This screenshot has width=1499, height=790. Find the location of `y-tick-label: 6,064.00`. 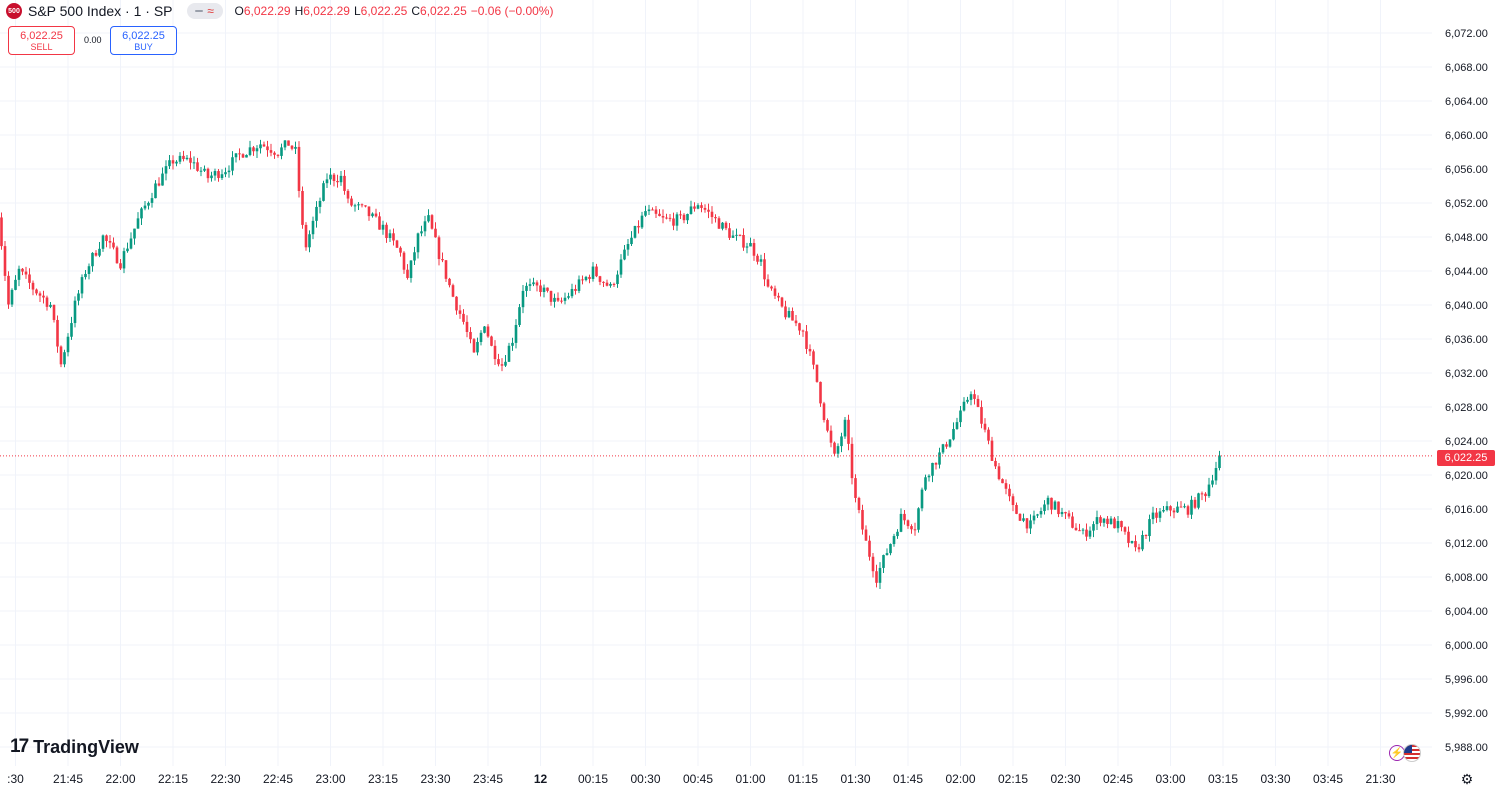

y-tick-label: 6,064.00 is located at coordinates (1466, 102).